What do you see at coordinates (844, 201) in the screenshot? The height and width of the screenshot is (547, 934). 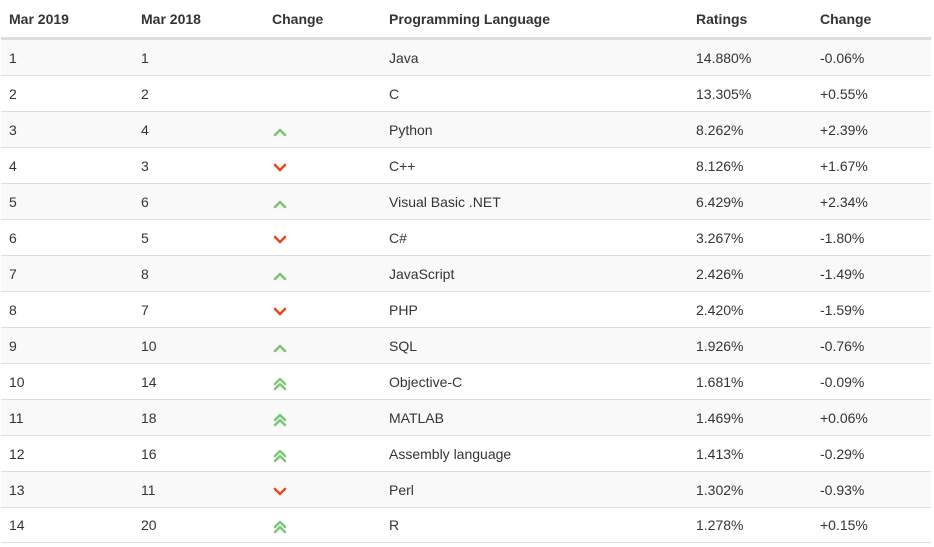 I see `rating-change: +2.34%` at bounding box center [844, 201].